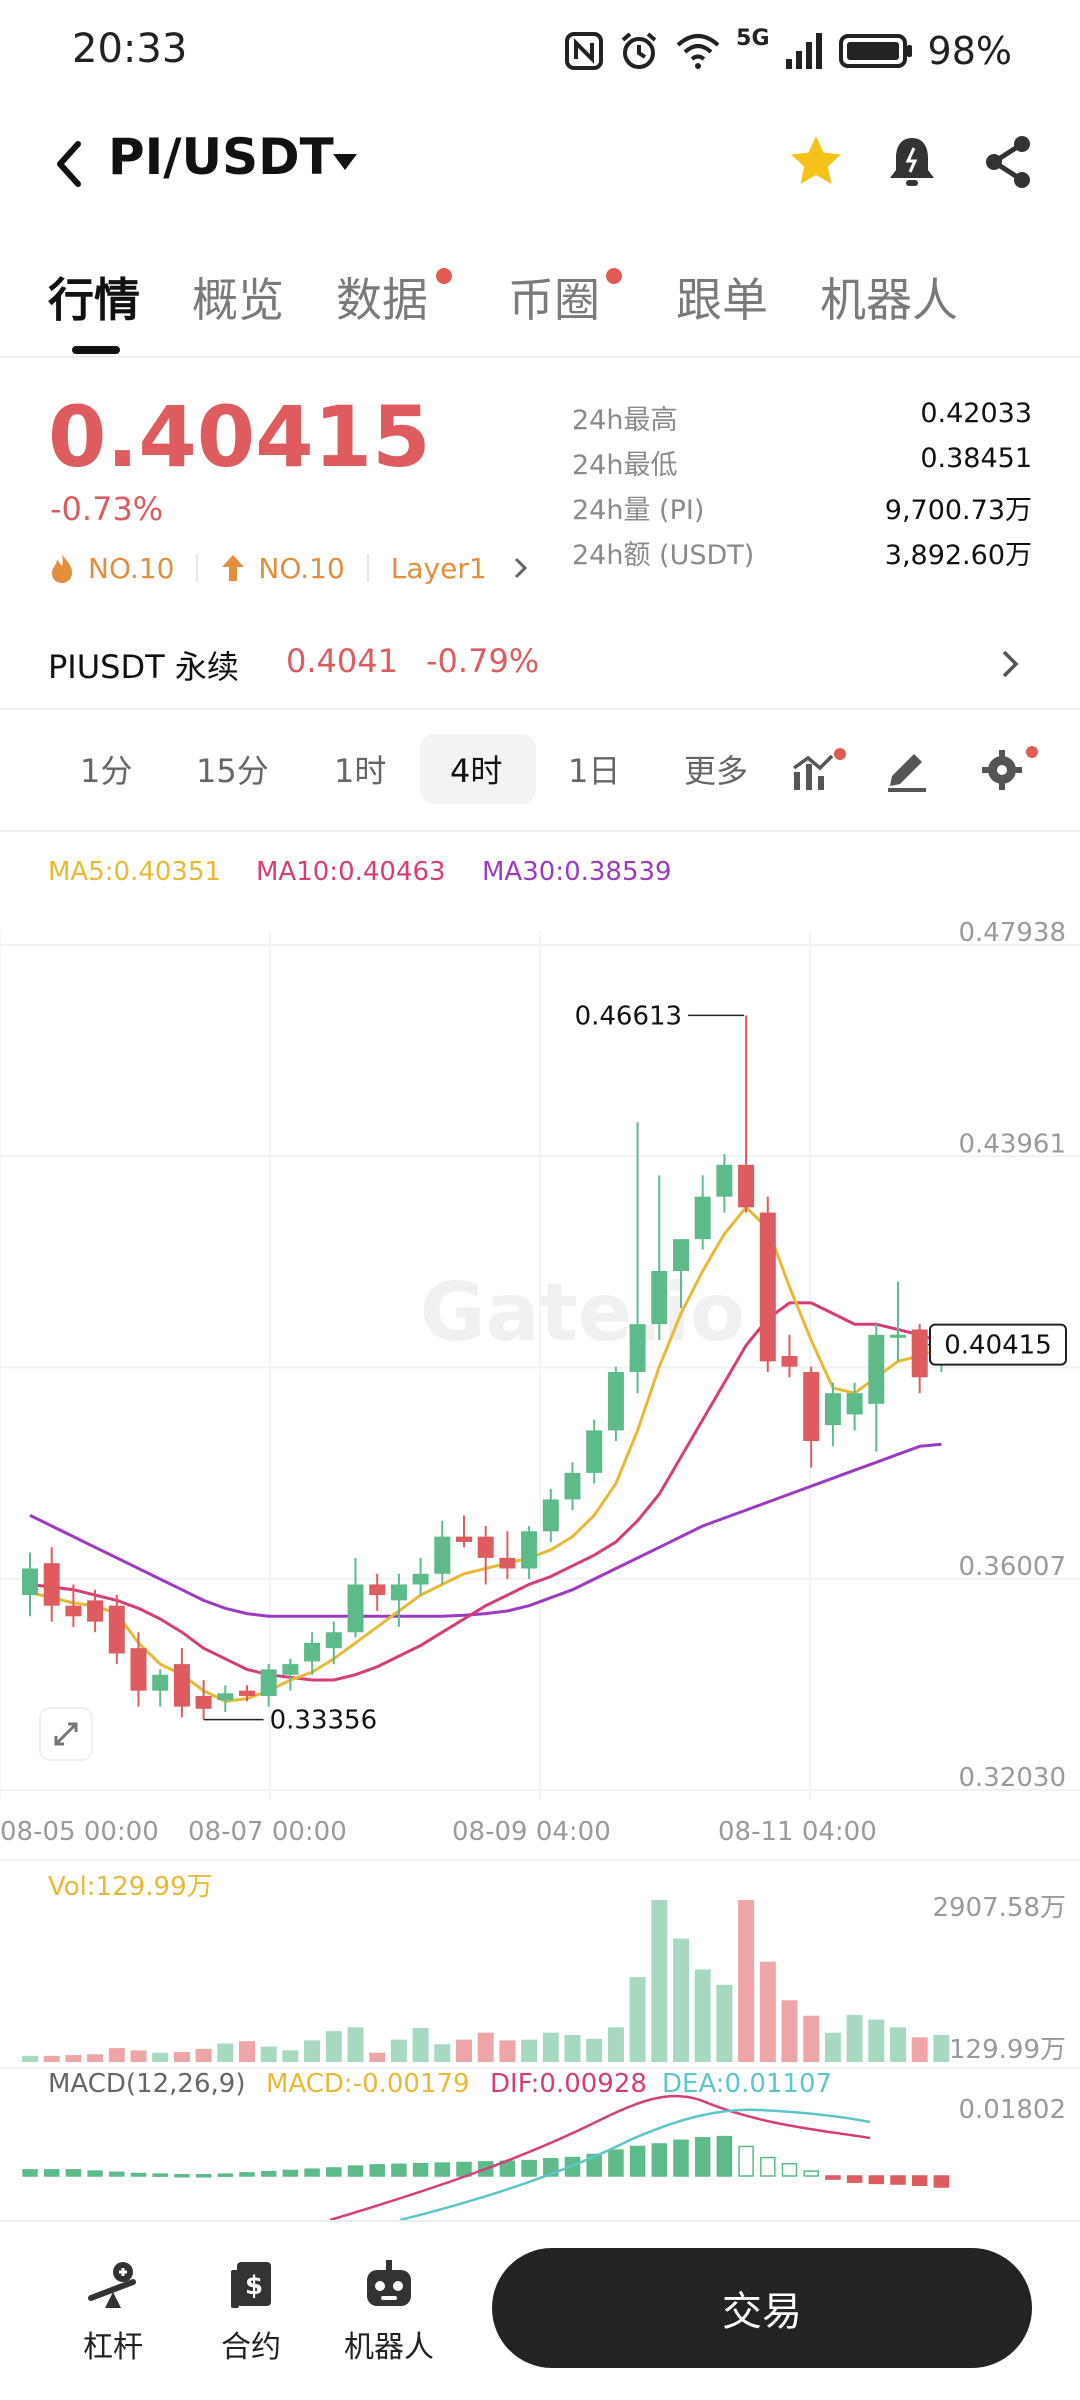 The width and height of the screenshot is (1080, 2400). Describe the element at coordinates (998, 1346) in the screenshot. I see `current-price-label: 0.40415` at that location.